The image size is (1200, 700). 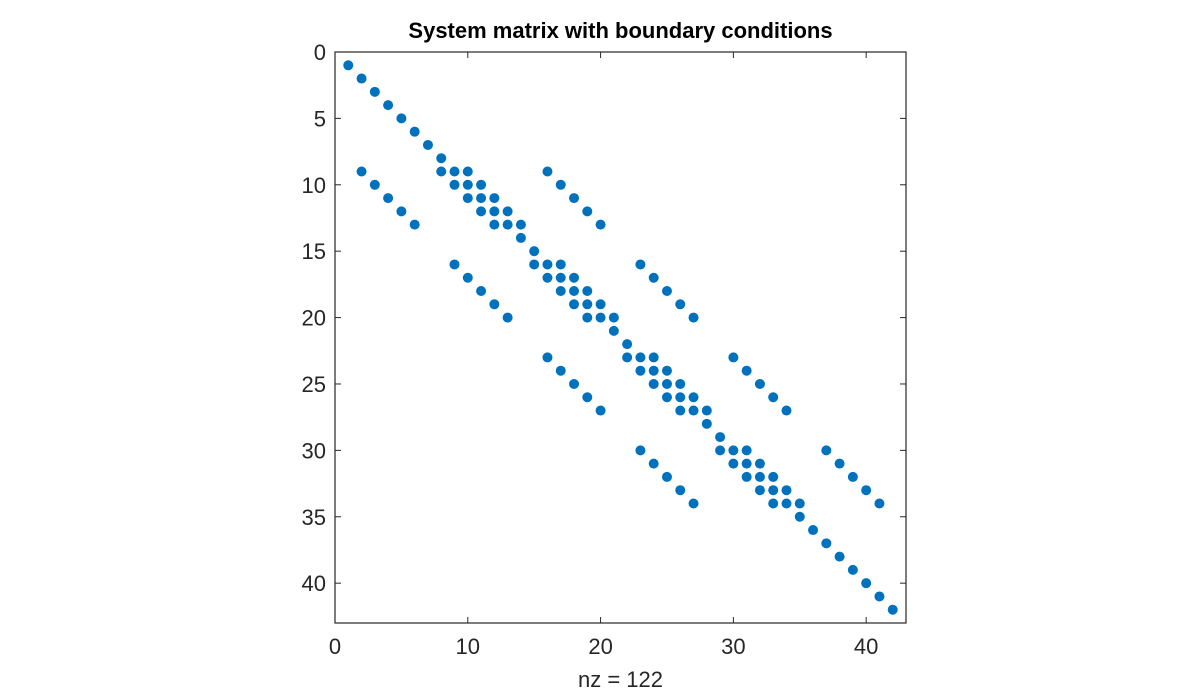 I want to click on x-tick-label: 40, so click(x=866, y=646).